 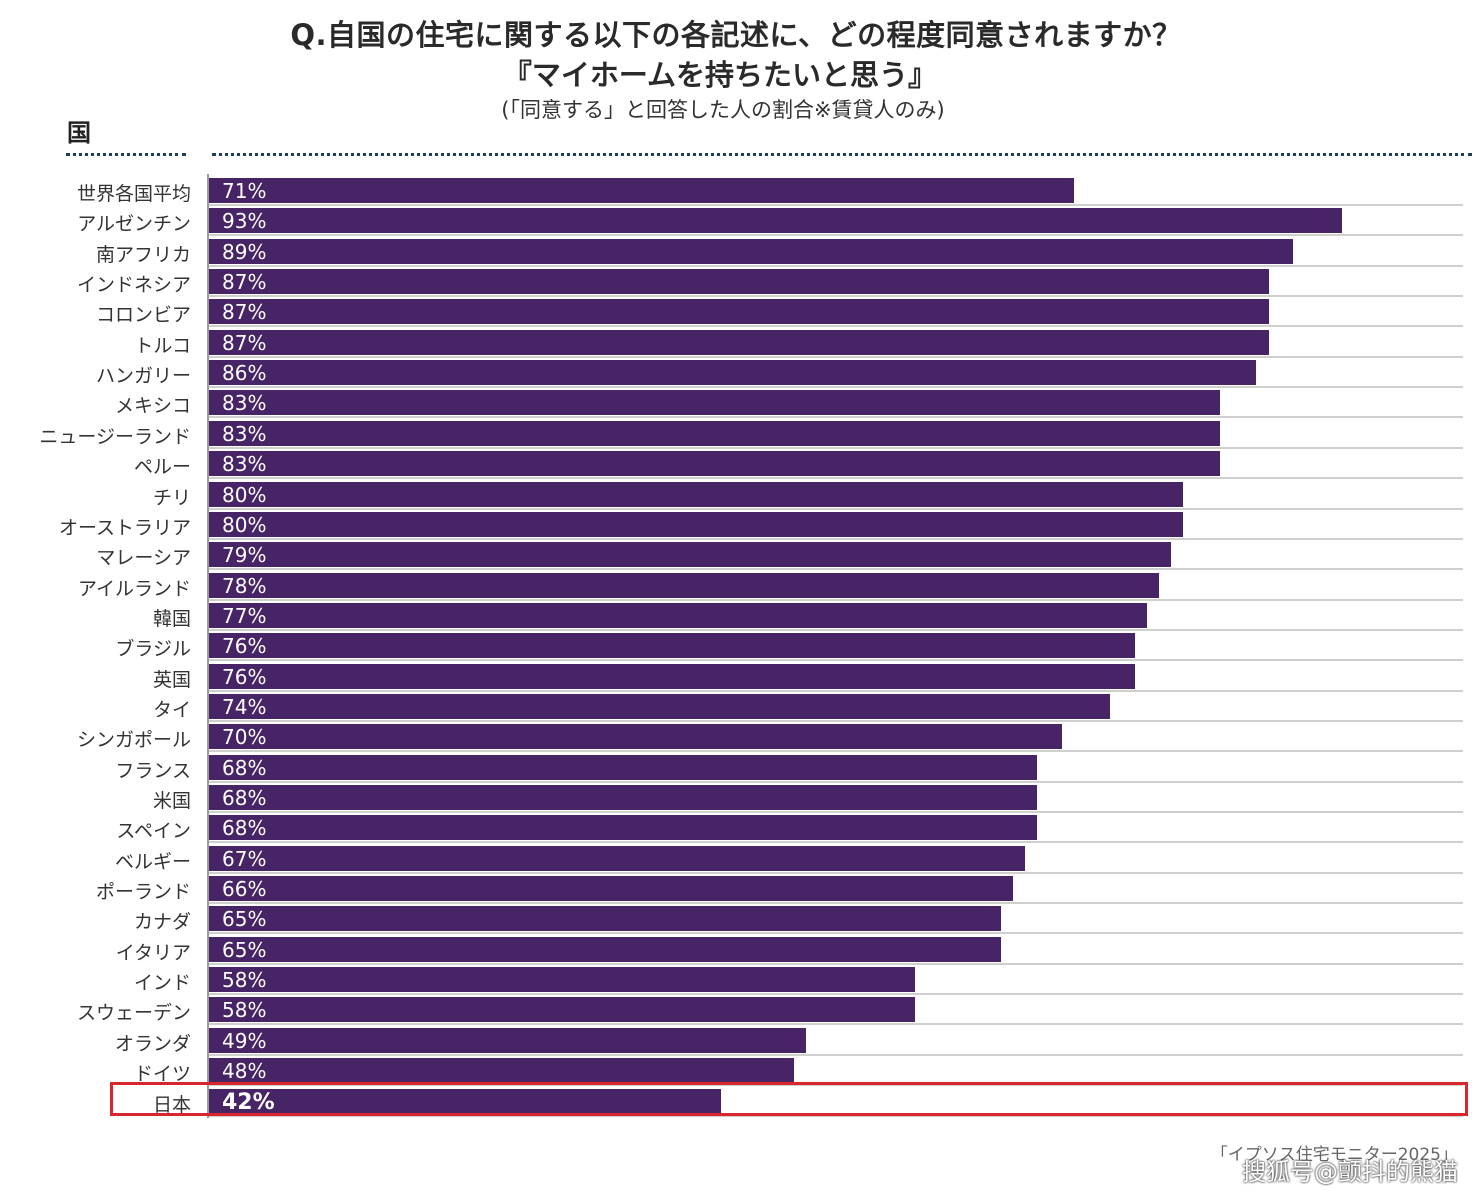 I want to click on category-label: ブラジル, so click(x=153, y=649).